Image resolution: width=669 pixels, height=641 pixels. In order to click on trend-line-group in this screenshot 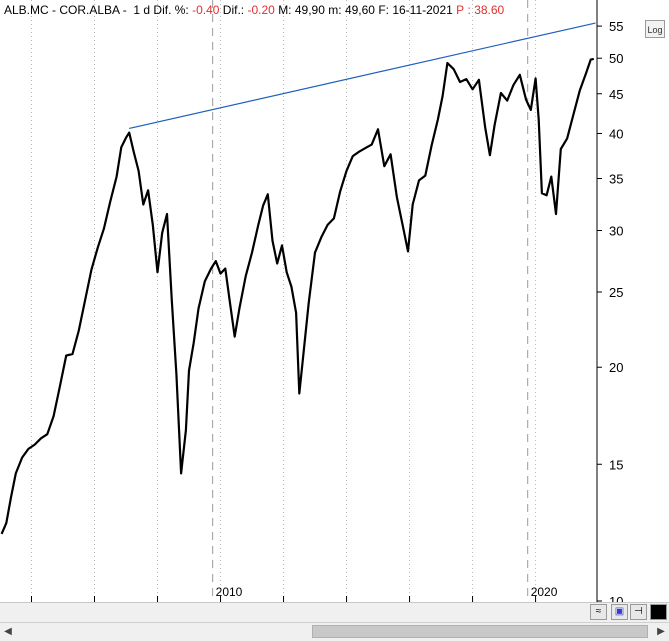, I will do `click(362, 76)`.